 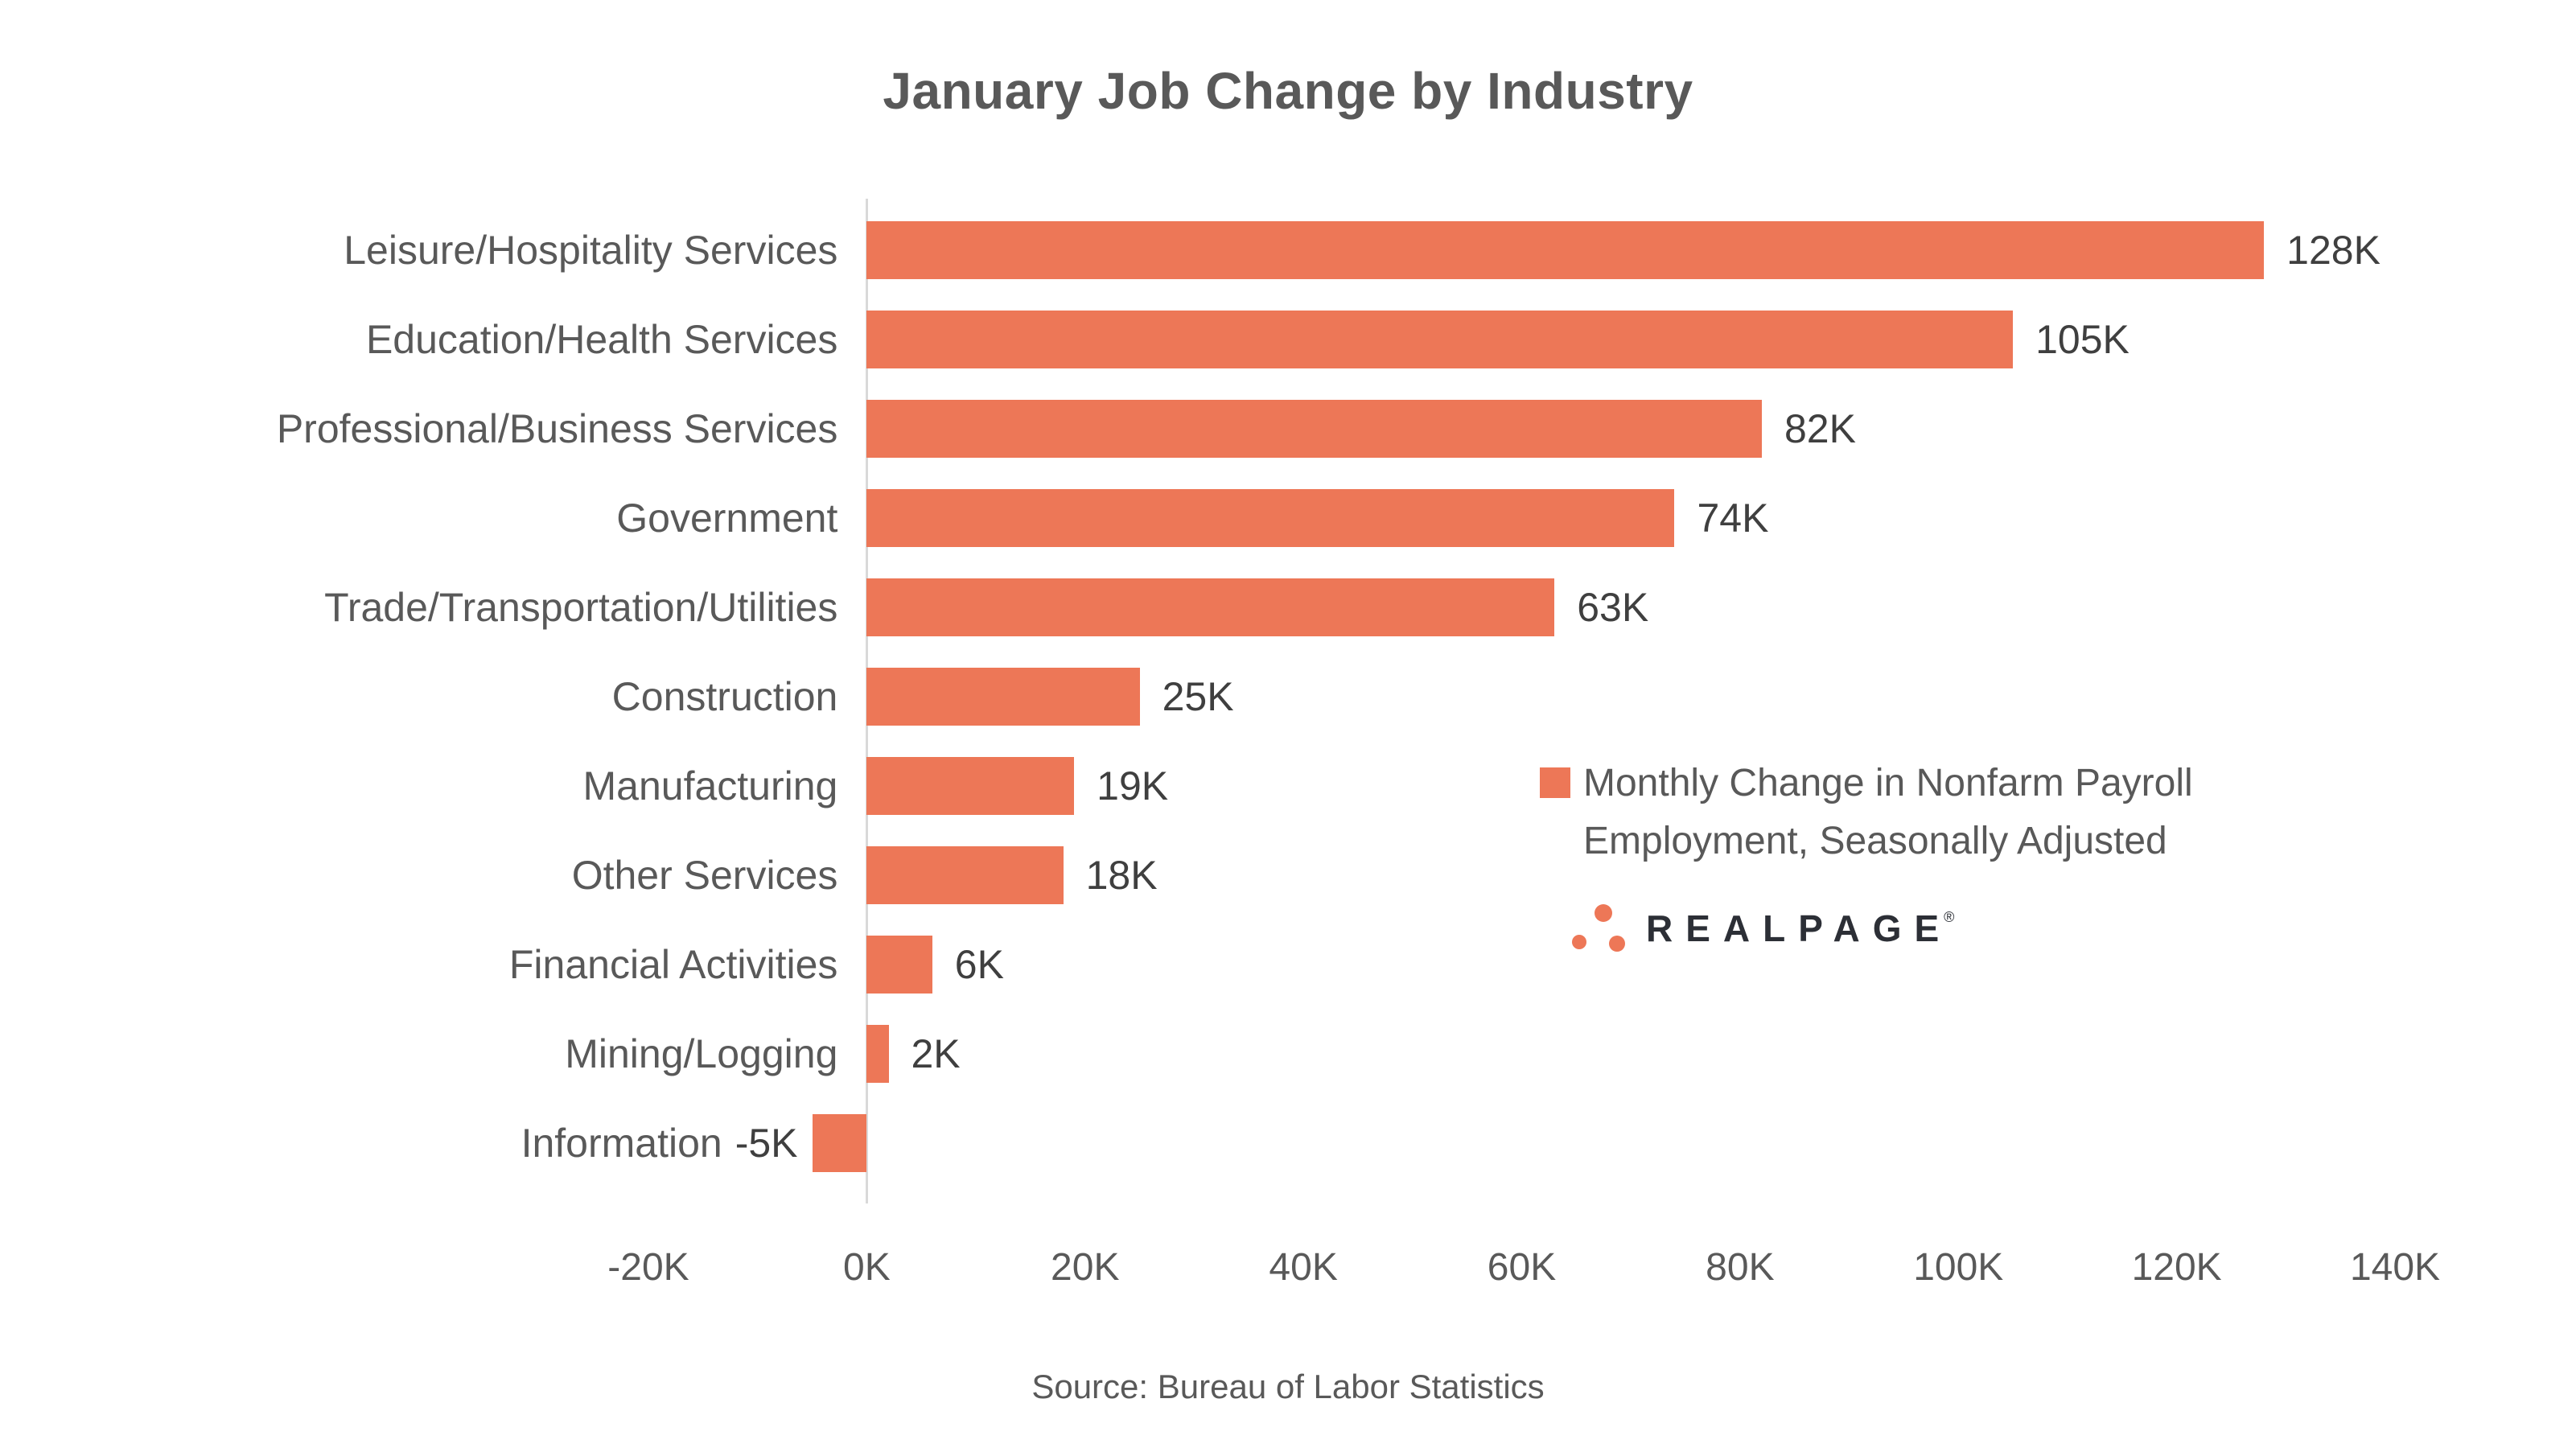 I want to click on value-label: 128K, so click(x=2333, y=250).